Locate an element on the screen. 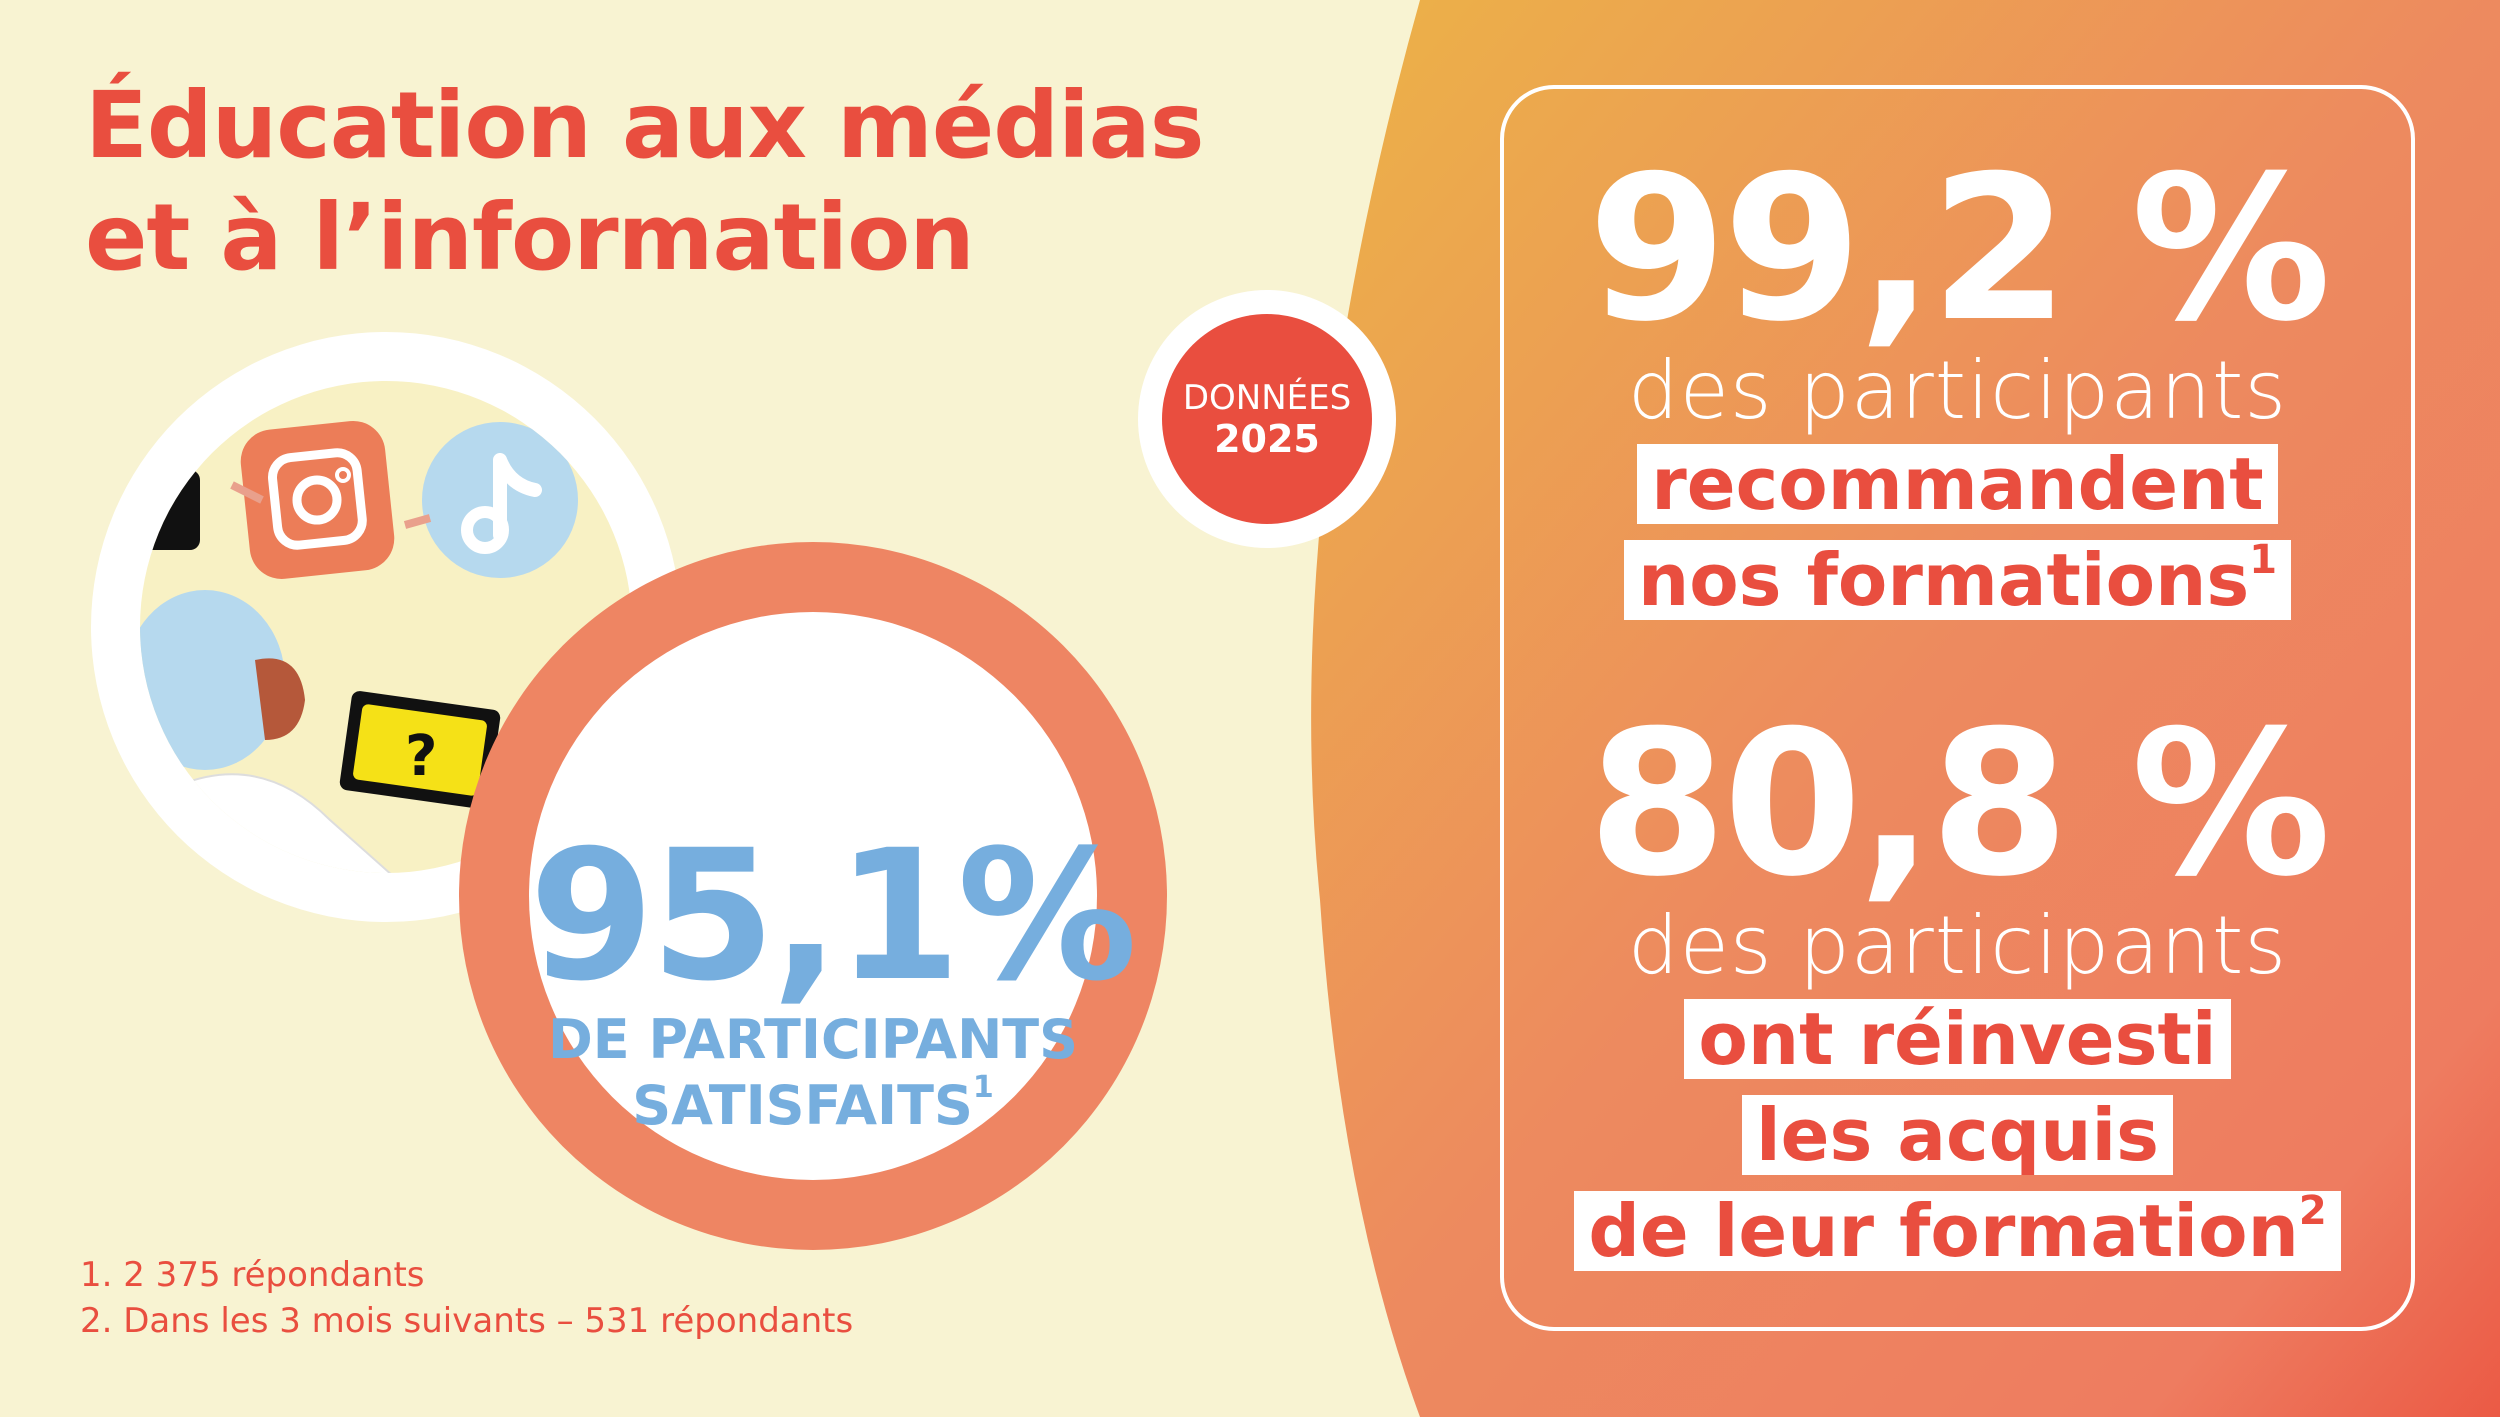  title-line-1: Éducation aux médias is located at coordinates (644, 125).